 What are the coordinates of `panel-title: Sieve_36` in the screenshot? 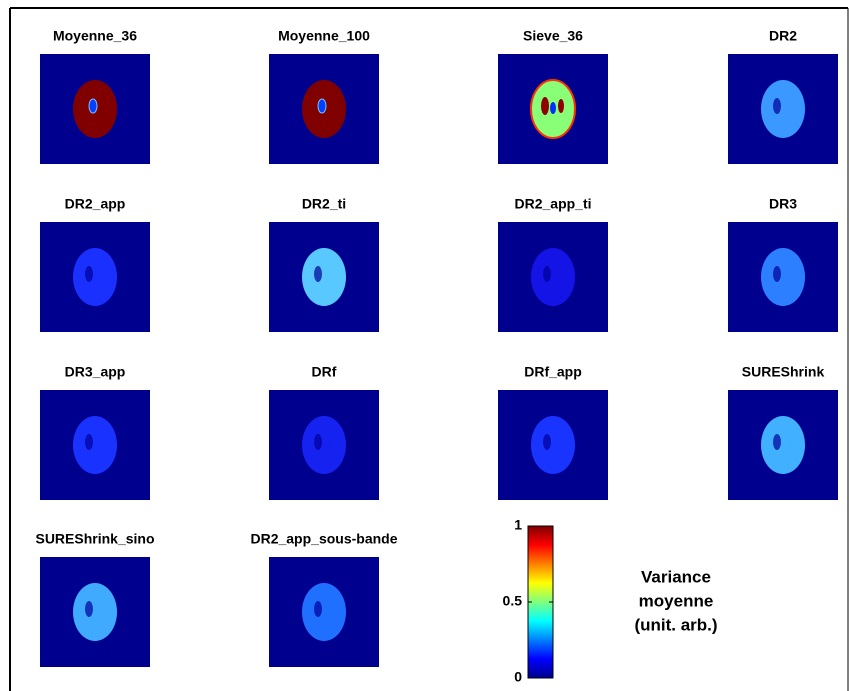 It's located at (553, 36).